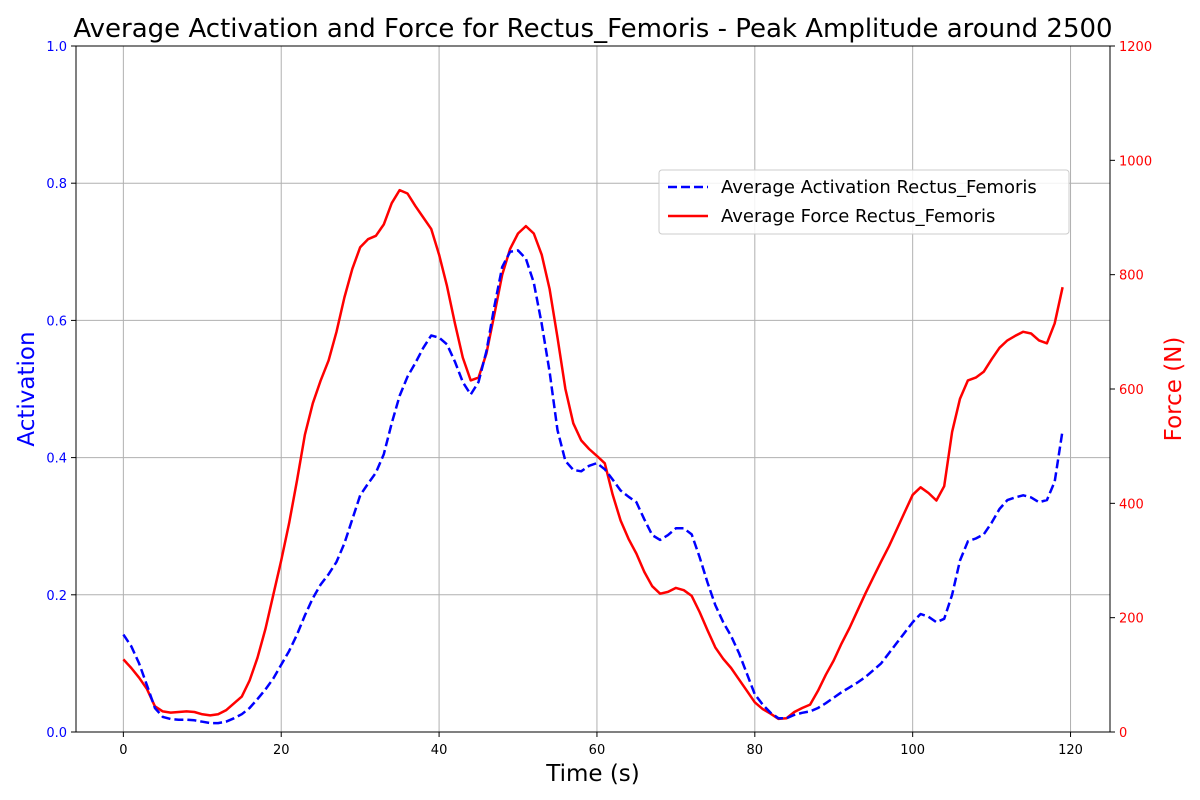 Image resolution: width=1200 pixels, height=800 pixels. I want to click on x-tick-label: 40, so click(439, 750).